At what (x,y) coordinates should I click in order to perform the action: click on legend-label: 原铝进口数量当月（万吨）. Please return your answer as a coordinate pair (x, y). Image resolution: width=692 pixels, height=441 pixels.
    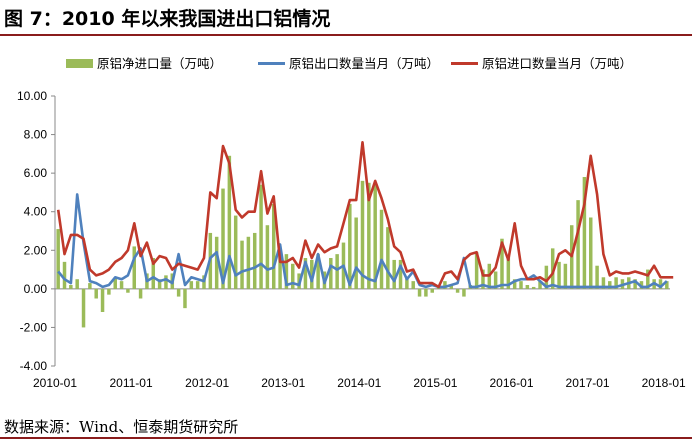
    Looking at the image, I should click on (557, 63).